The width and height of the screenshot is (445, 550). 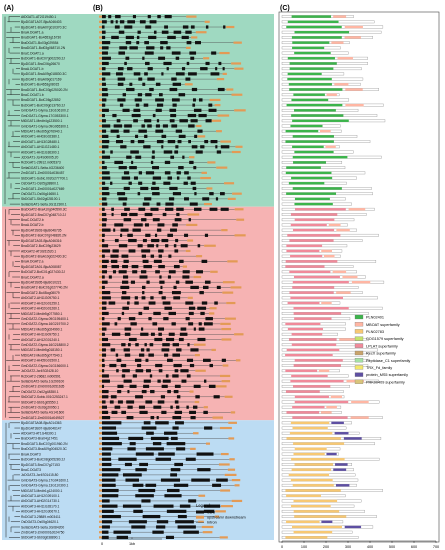 I want to click on gene-label: BjuDGAT2-BolC07g048820.2N, so click(x=44, y=236).